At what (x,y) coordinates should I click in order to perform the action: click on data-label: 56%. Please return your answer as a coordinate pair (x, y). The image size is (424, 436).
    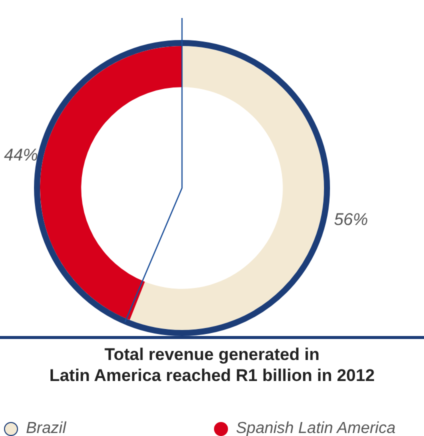
    Looking at the image, I should click on (351, 219).